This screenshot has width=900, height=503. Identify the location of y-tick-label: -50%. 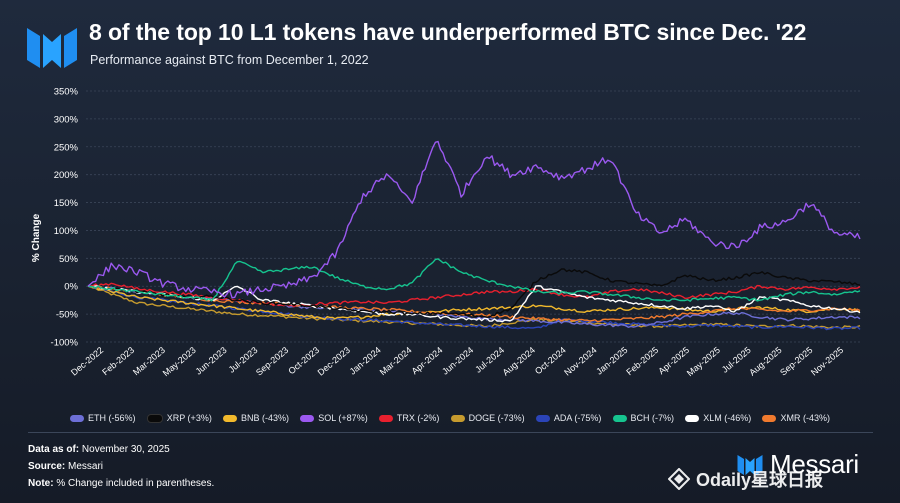
(67, 315).